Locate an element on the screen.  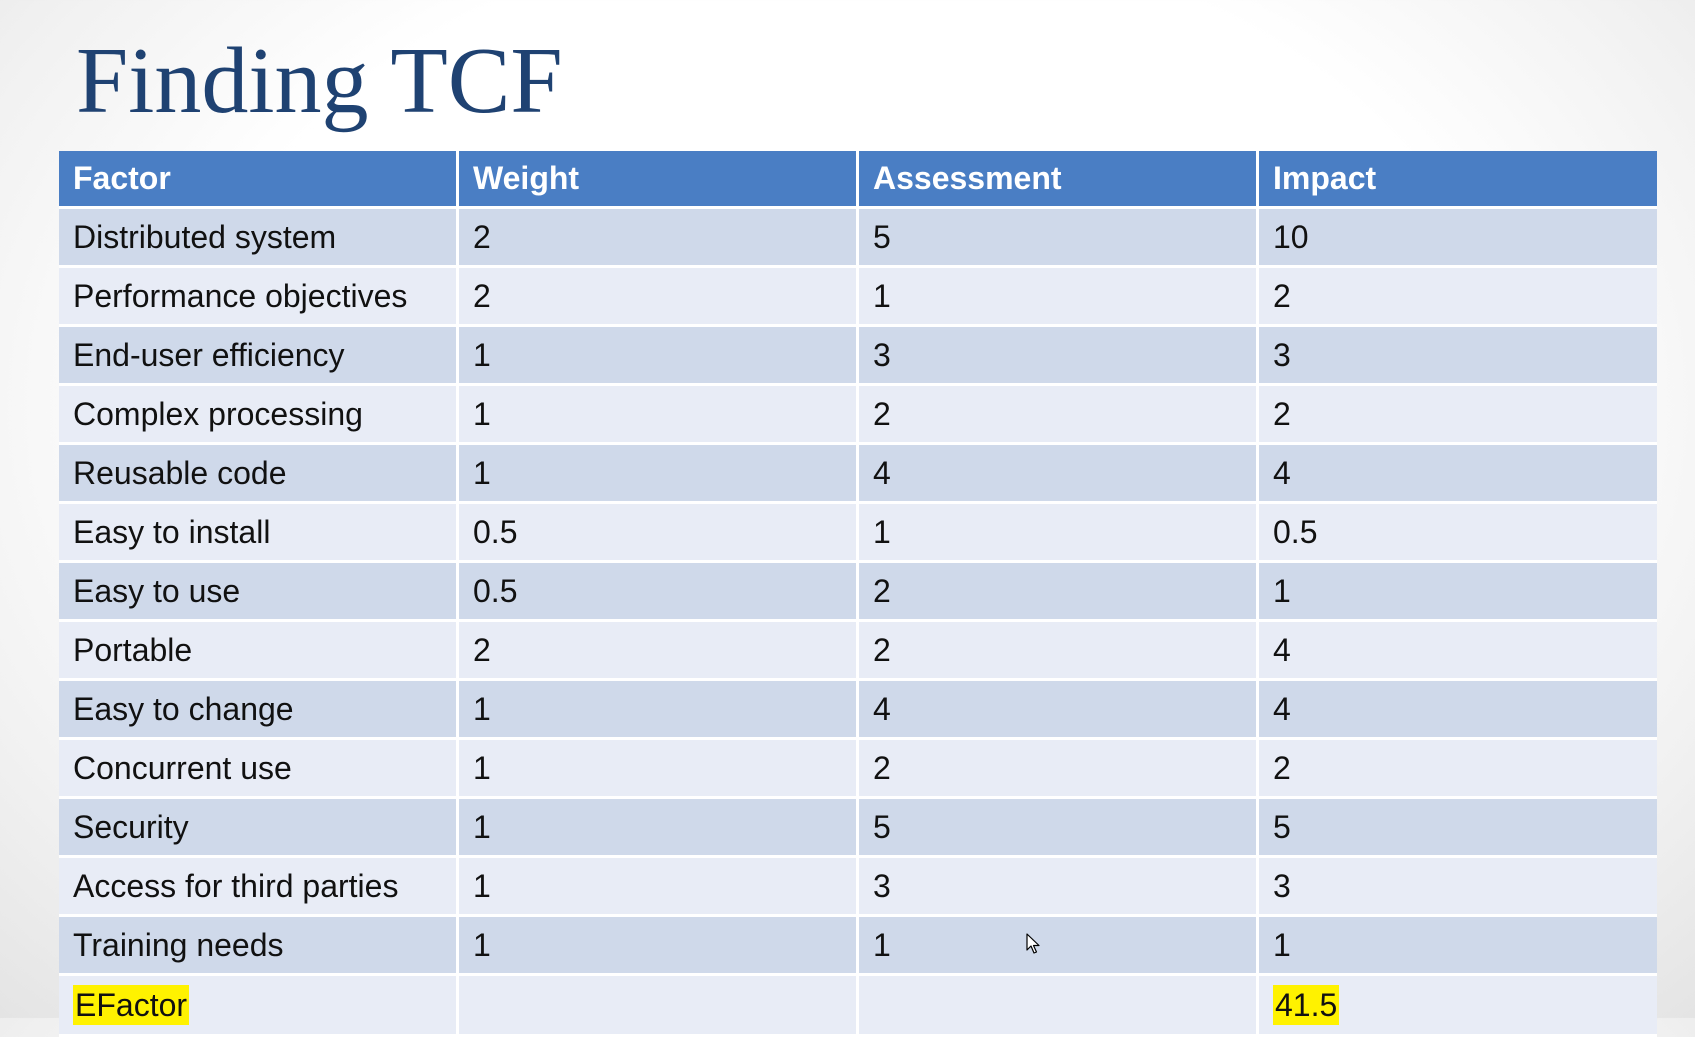
table-row: Easy to install 0.5 1 0.5 is located at coordinates (858, 533).